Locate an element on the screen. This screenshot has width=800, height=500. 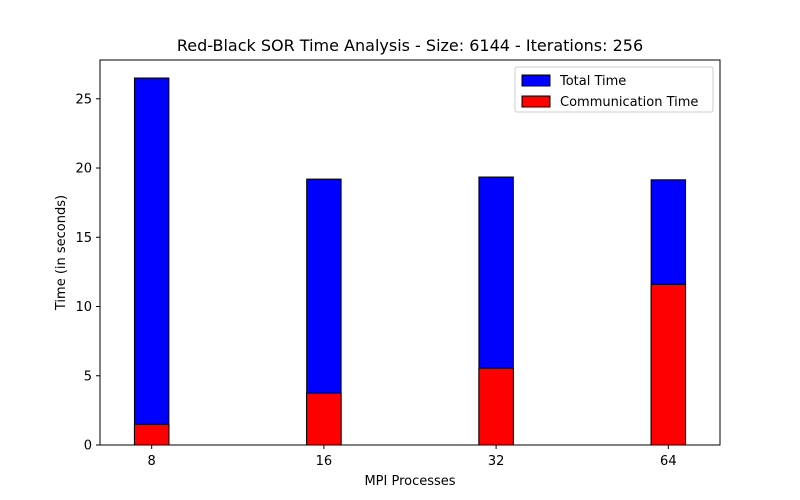
y-tick-label-25: 25 is located at coordinates (83, 99).